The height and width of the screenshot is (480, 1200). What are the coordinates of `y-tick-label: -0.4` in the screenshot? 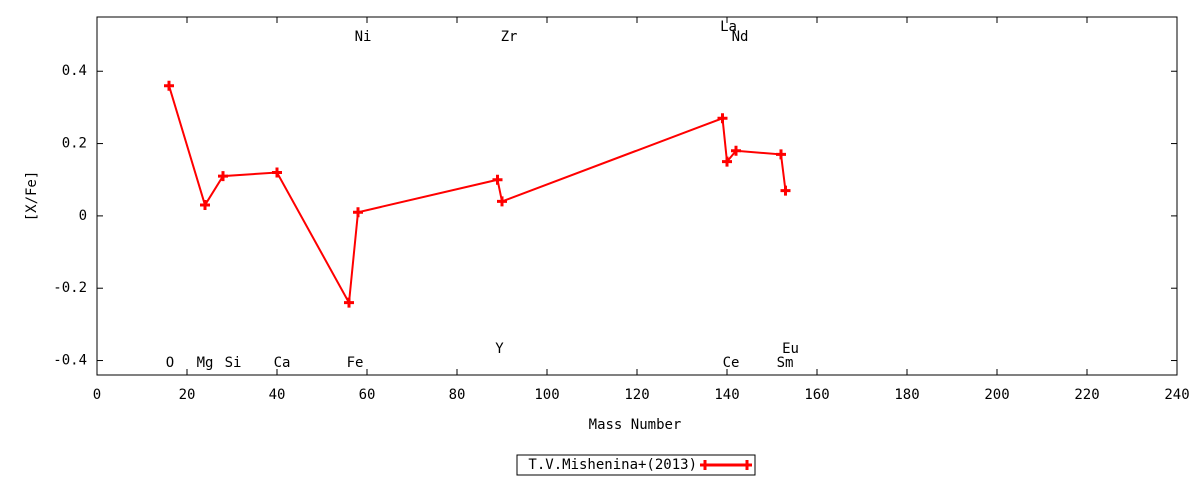 It's located at (70, 361).